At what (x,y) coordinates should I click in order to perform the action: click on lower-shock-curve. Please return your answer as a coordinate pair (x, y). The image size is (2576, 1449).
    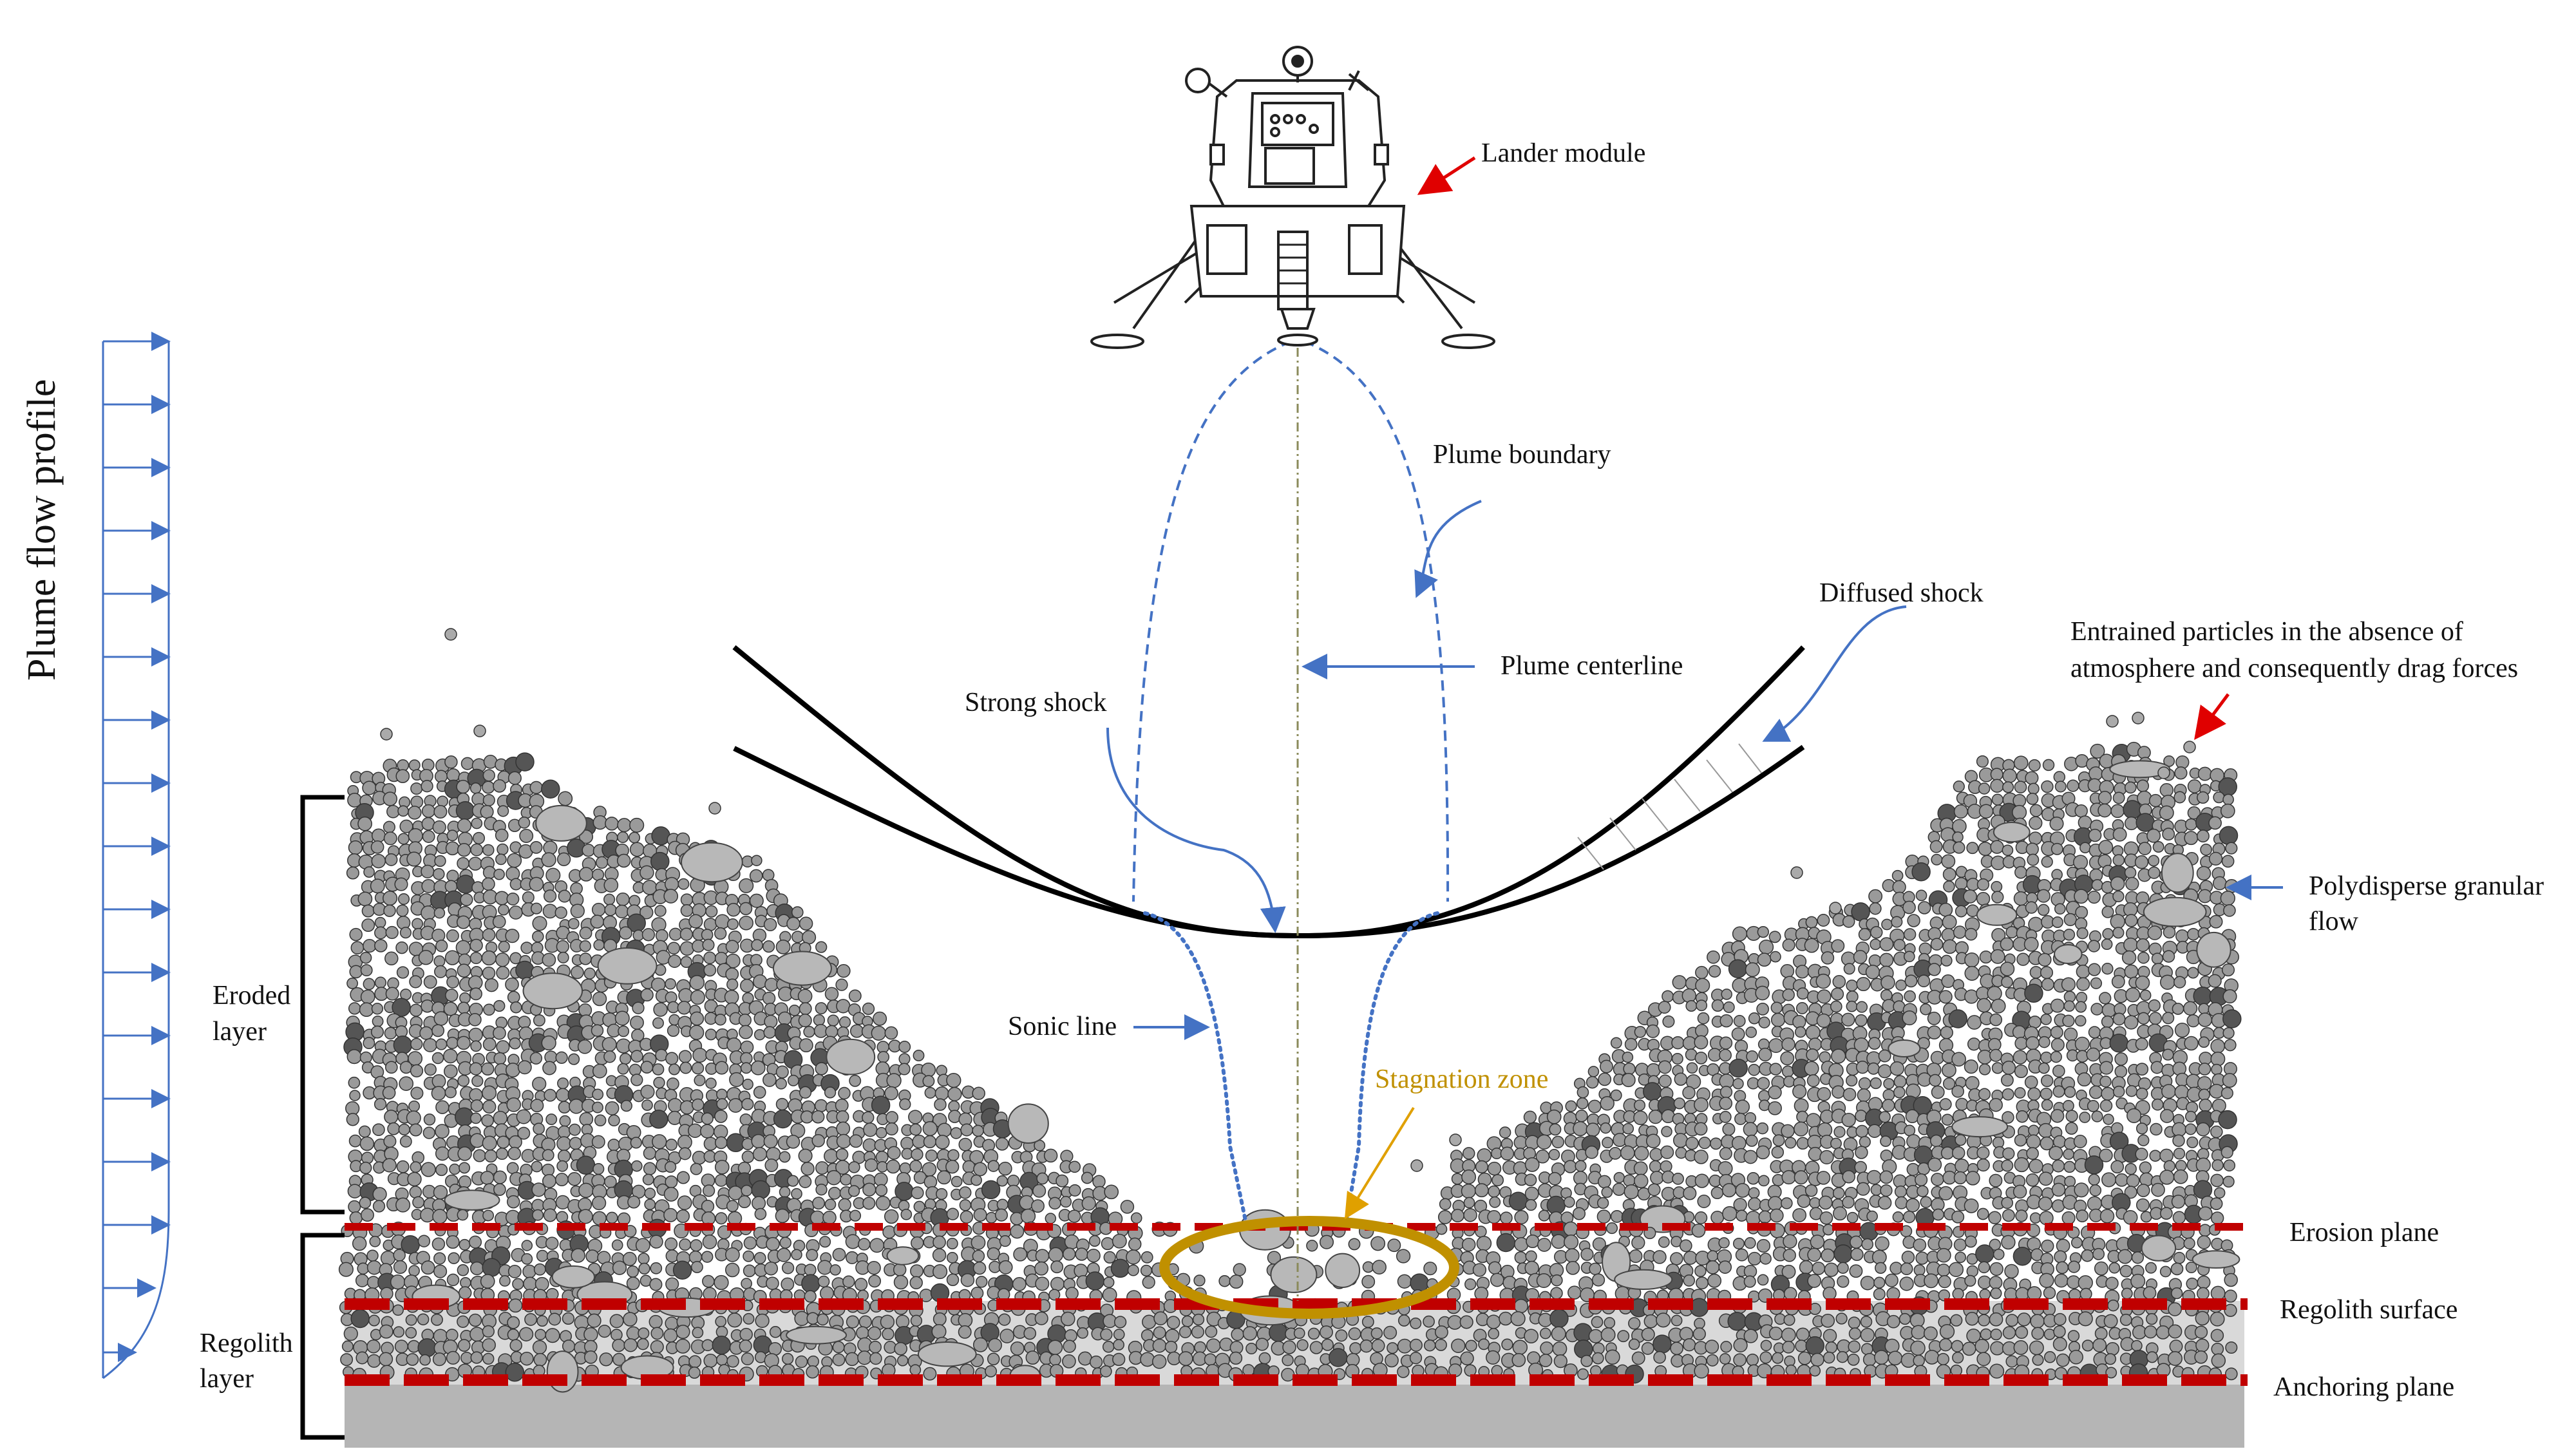
    Looking at the image, I should click on (1269, 842).